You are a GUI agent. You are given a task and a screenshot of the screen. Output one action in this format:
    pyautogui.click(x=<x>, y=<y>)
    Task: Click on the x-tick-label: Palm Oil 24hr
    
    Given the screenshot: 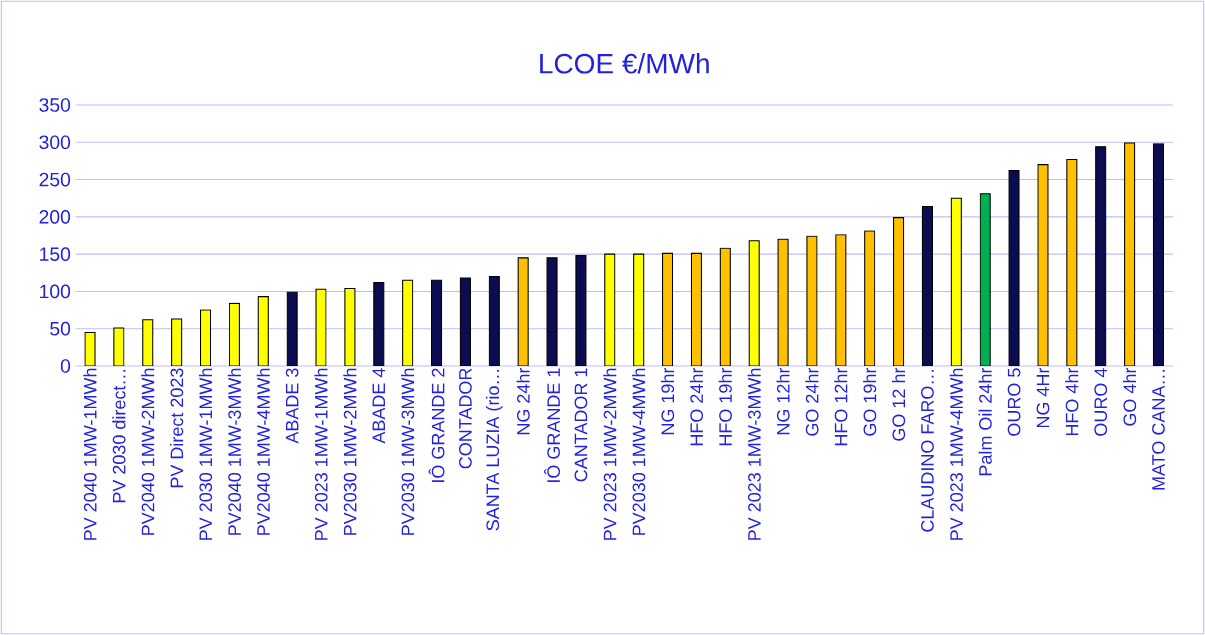 What is the action you would take?
    pyautogui.click(x=985, y=421)
    